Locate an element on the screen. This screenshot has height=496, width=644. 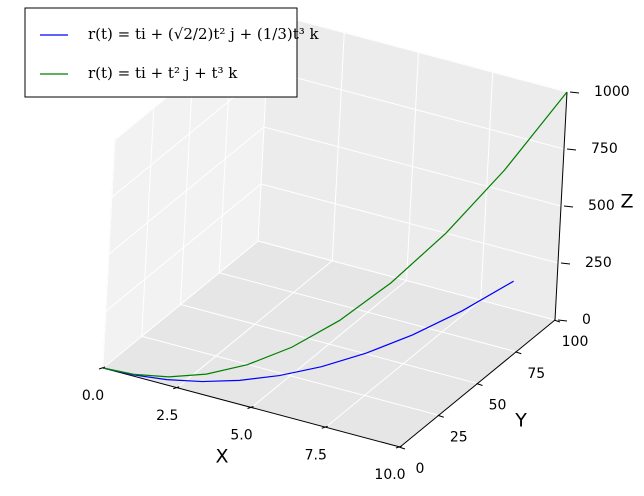
legend-box is located at coordinates (161, 52).